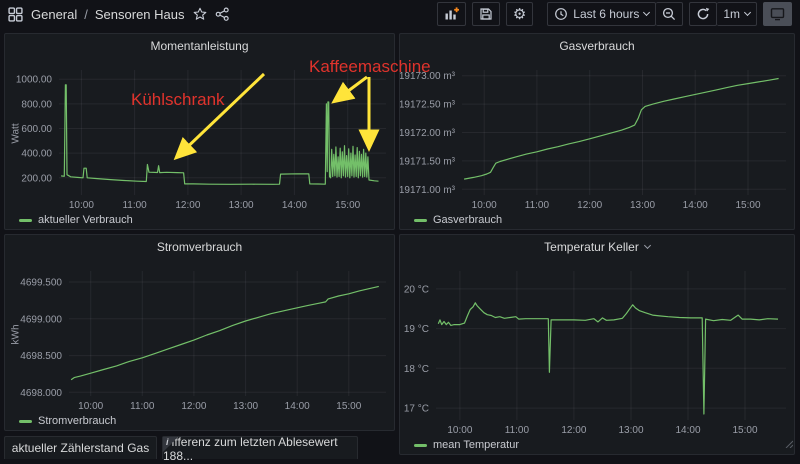 The width and height of the screenshot is (800, 464). I want to click on dashboard-grid-icon, so click(15, 14).